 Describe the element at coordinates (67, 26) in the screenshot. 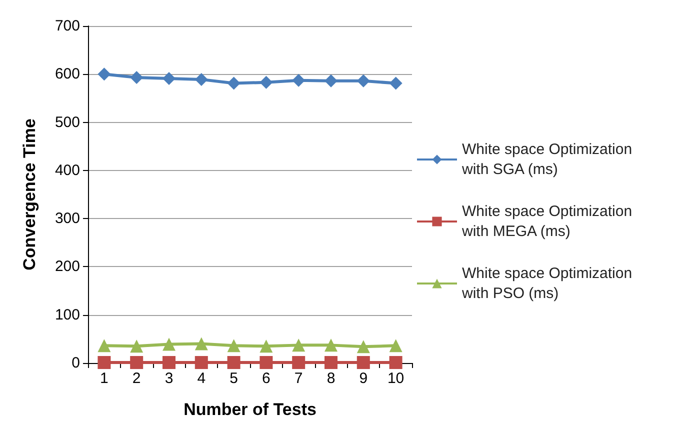

I see `y-tick-label: 700` at that location.